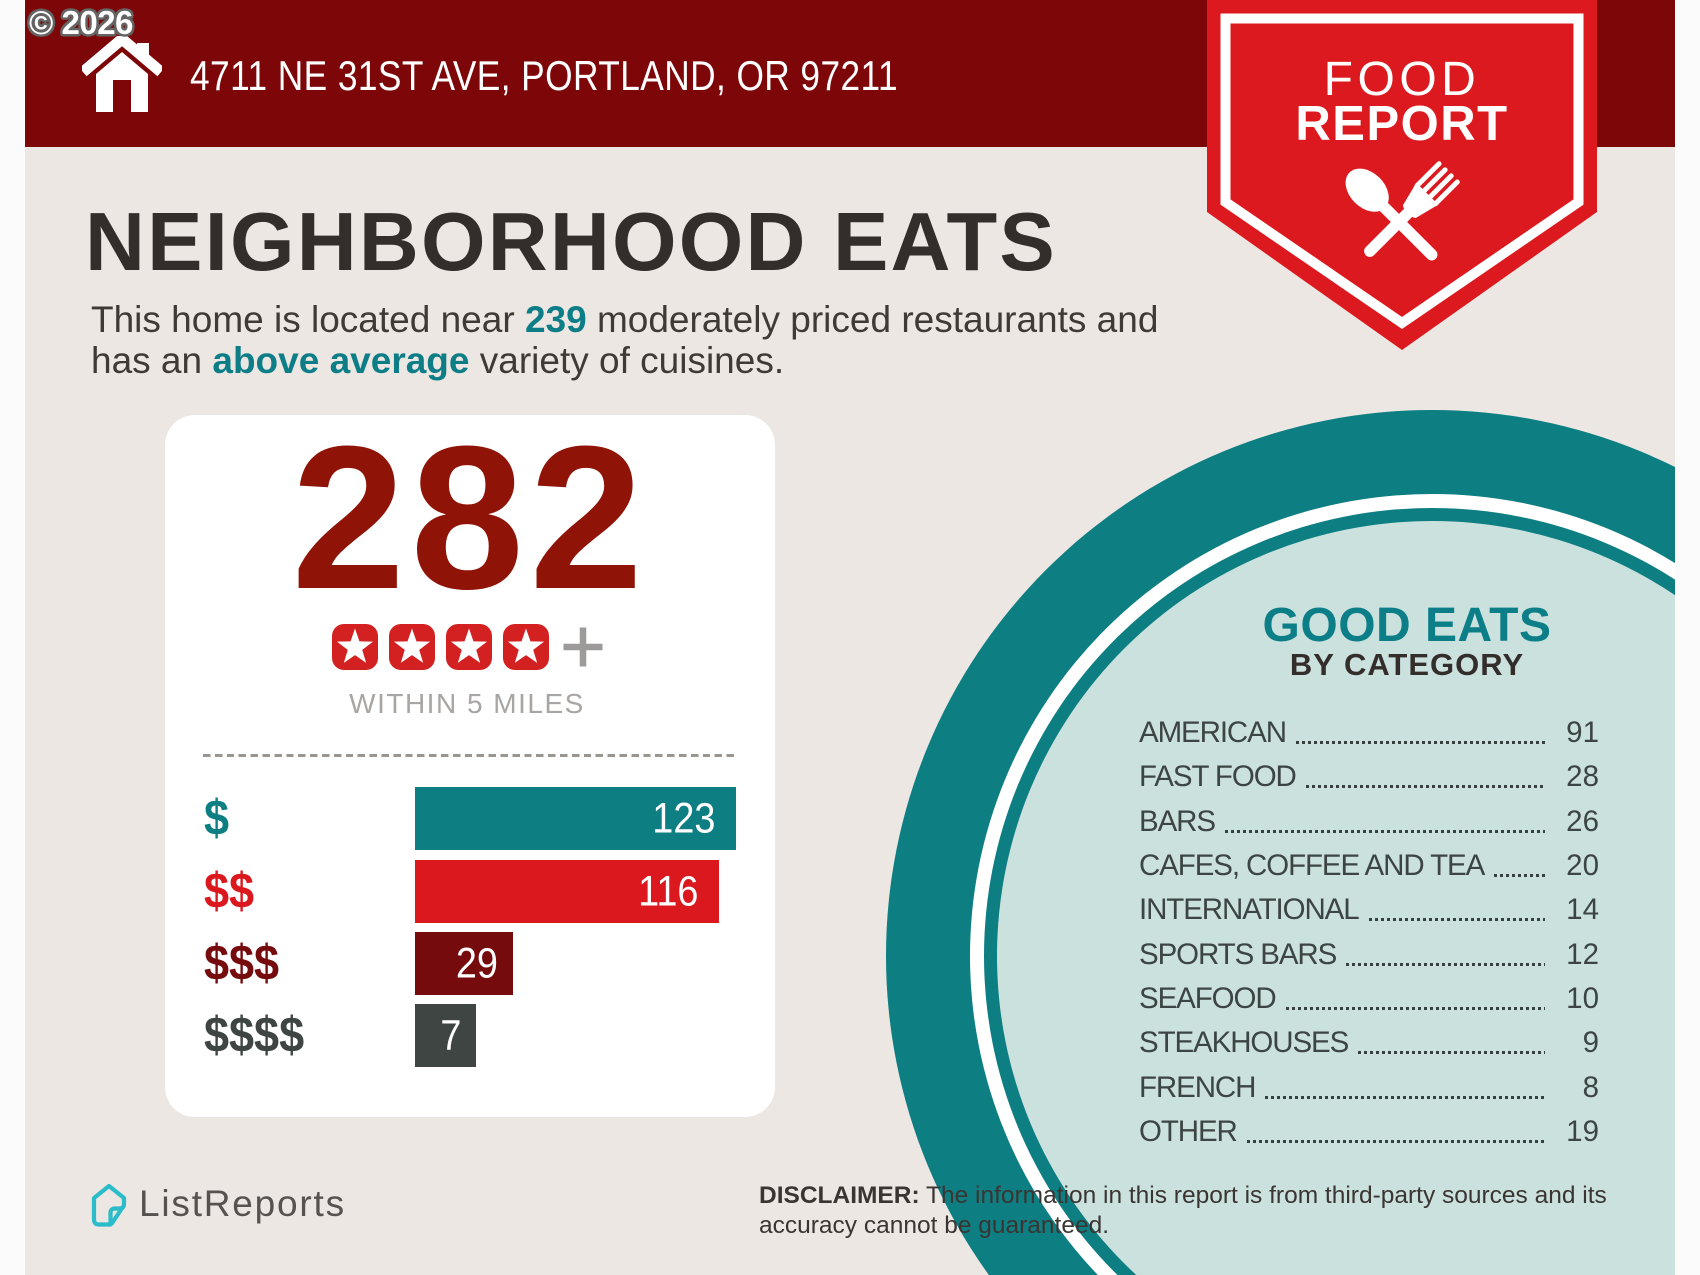  I want to click on svg-text: REPORT, so click(1401, 124).